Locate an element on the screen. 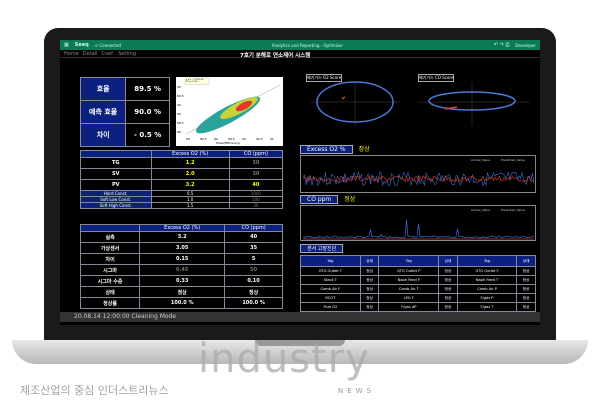  label: 효율 is located at coordinates (103, 89).